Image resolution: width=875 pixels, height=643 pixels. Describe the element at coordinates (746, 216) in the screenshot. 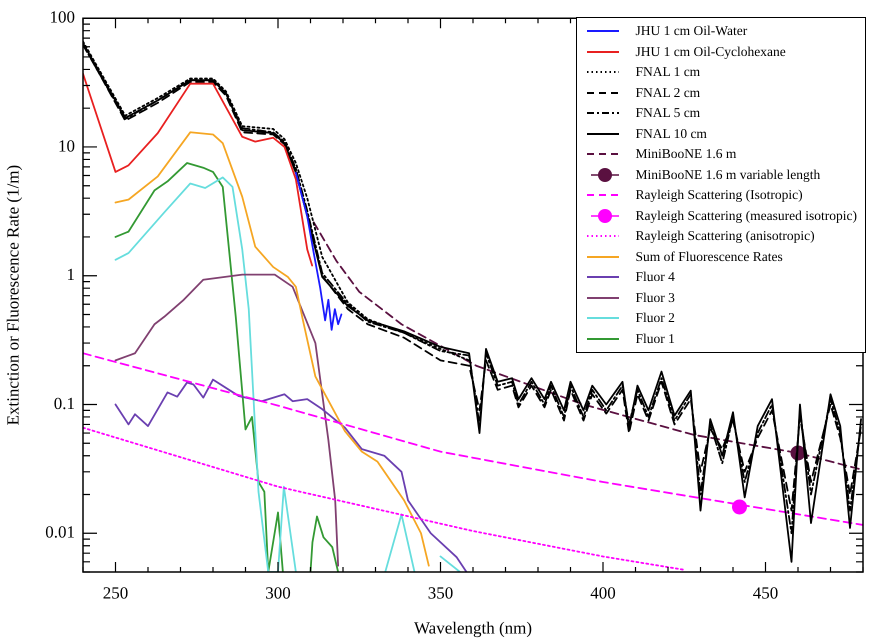

I see `legend-label: Rayleigh Scattering (measured isotropic)` at that location.